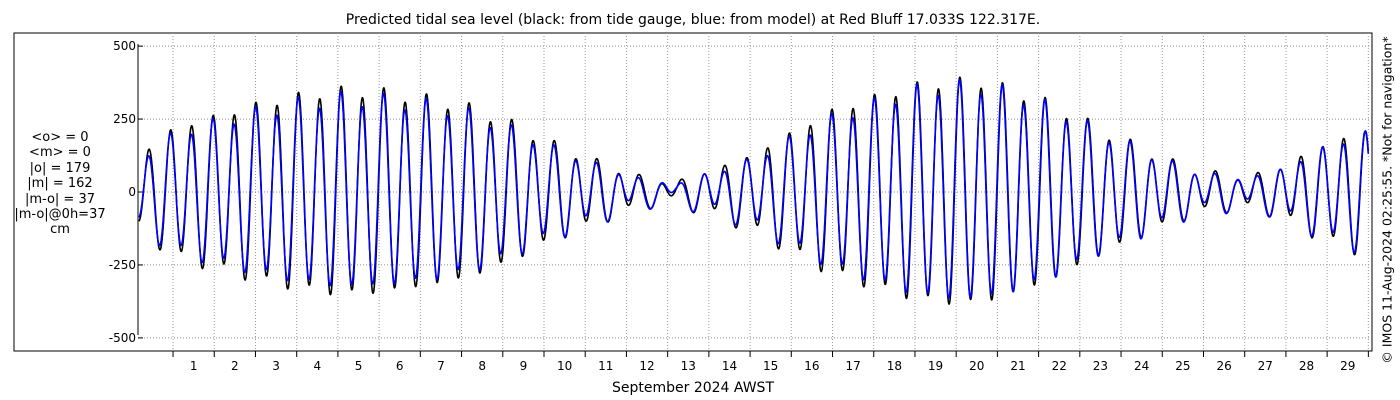  Describe the element at coordinates (1100, 366) in the screenshot. I see `x-tick-label: 23` at that location.